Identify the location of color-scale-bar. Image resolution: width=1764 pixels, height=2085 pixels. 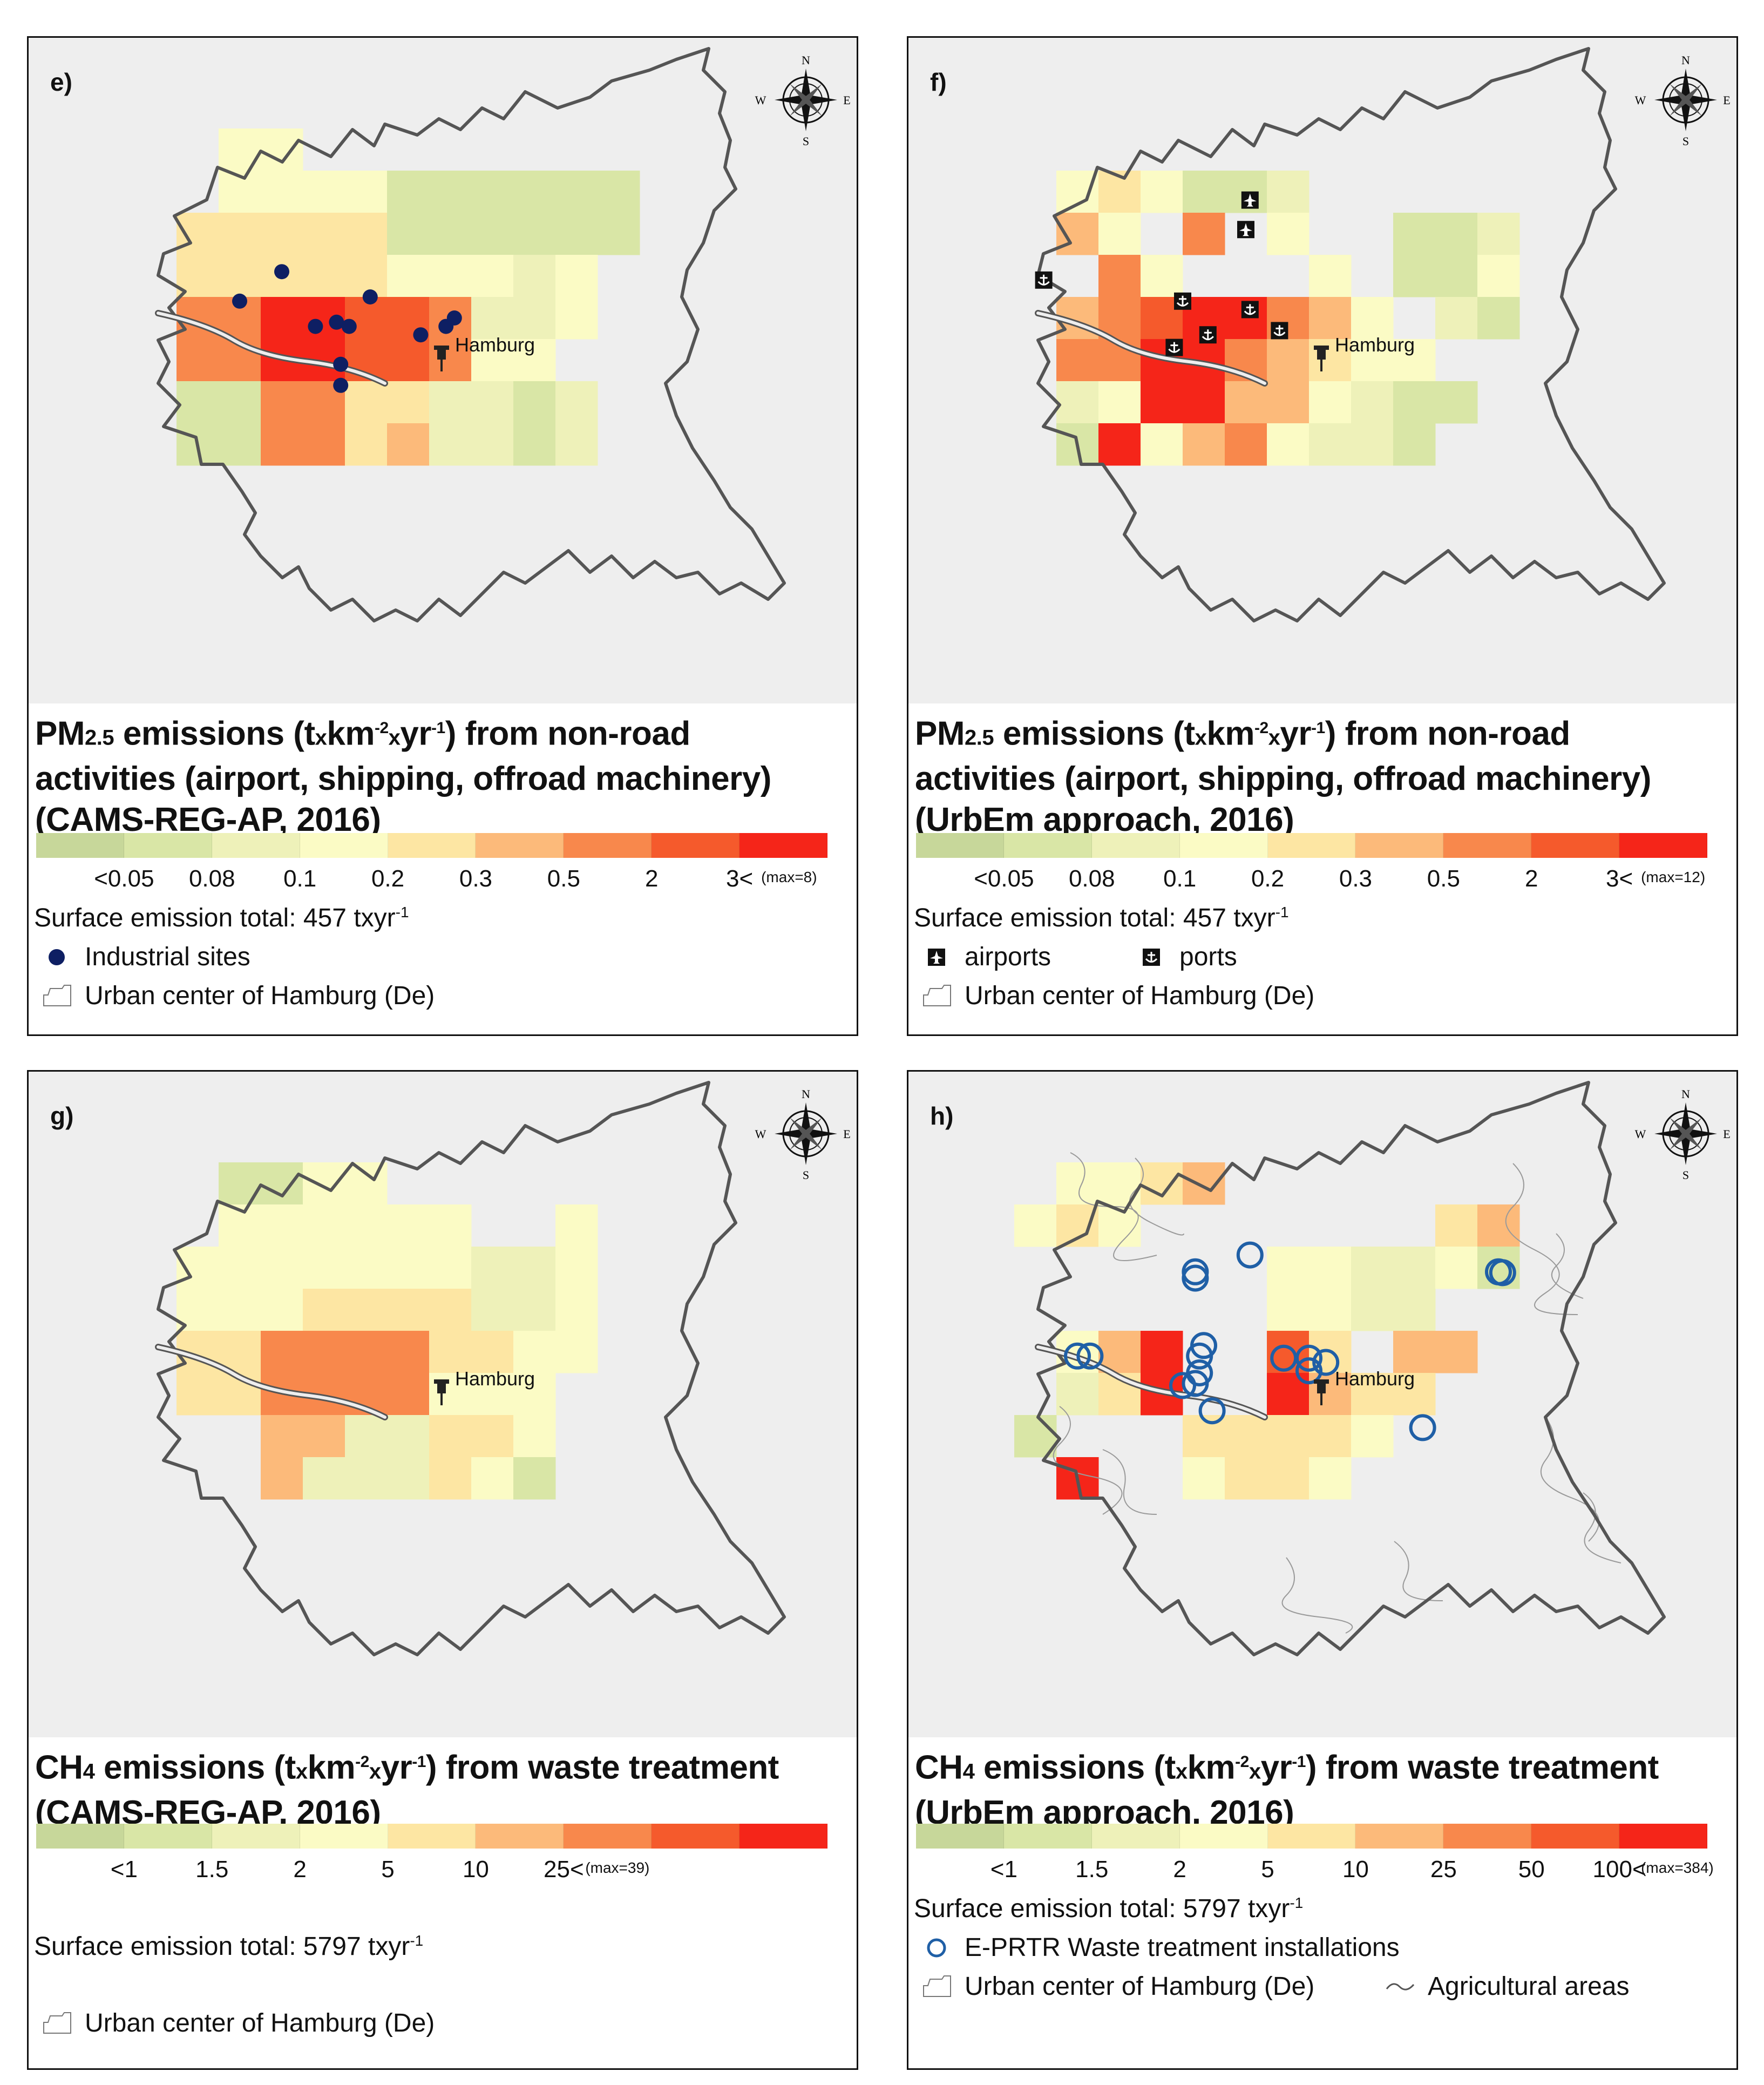
(1312, 1836).